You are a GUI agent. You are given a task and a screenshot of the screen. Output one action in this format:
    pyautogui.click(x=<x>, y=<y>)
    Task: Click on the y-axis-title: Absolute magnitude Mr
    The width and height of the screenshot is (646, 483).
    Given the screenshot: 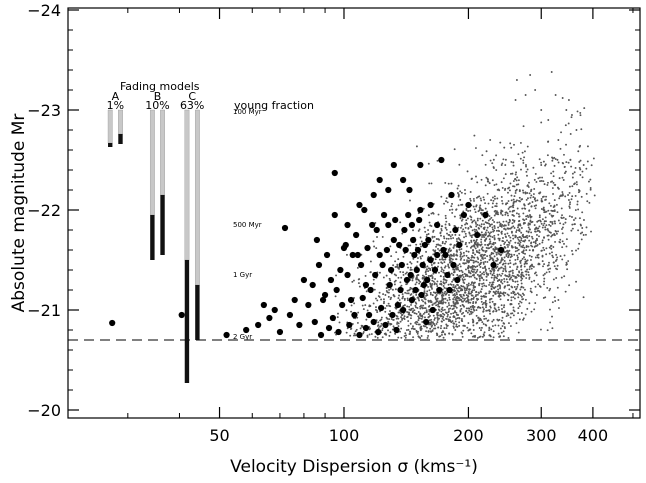 What is the action you would take?
    pyautogui.click(x=19, y=213)
    